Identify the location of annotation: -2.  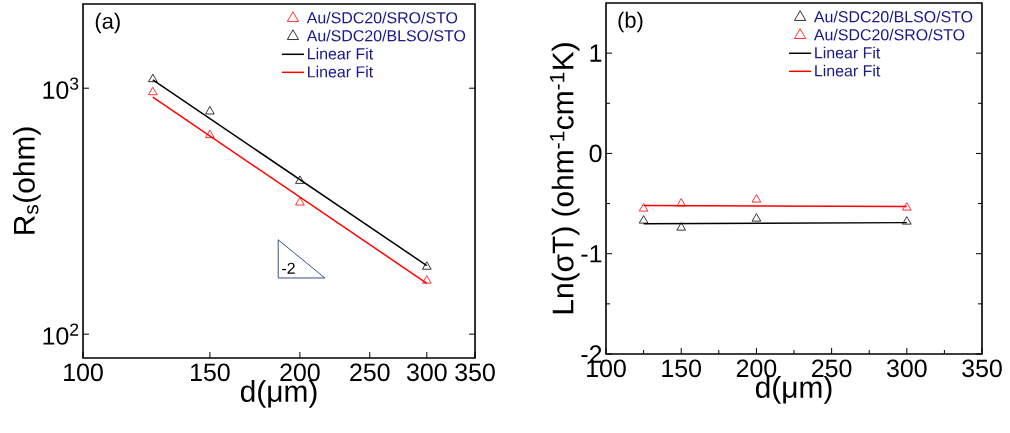
(288, 268).